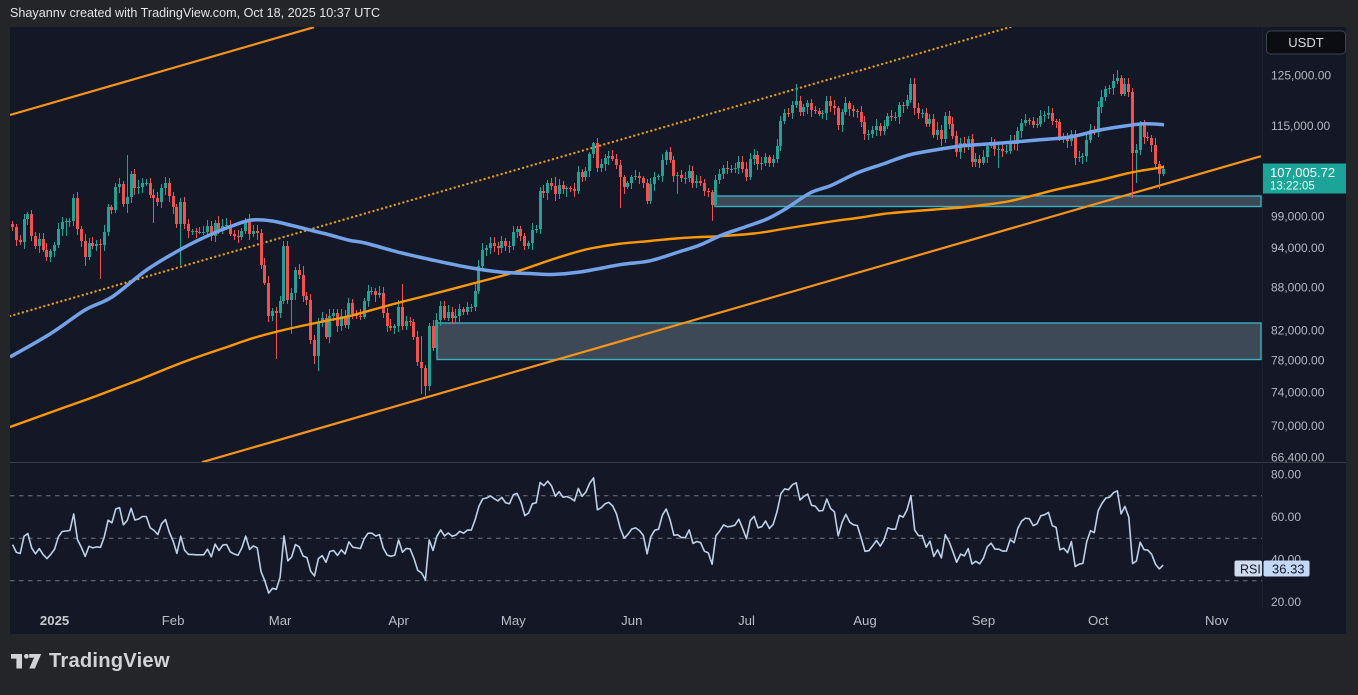 This screenshot has height=695, width=1358. Describe the element at coordinates (1300, 126) in the screenshot. I see `svg-text: 115,000.00` at that location.